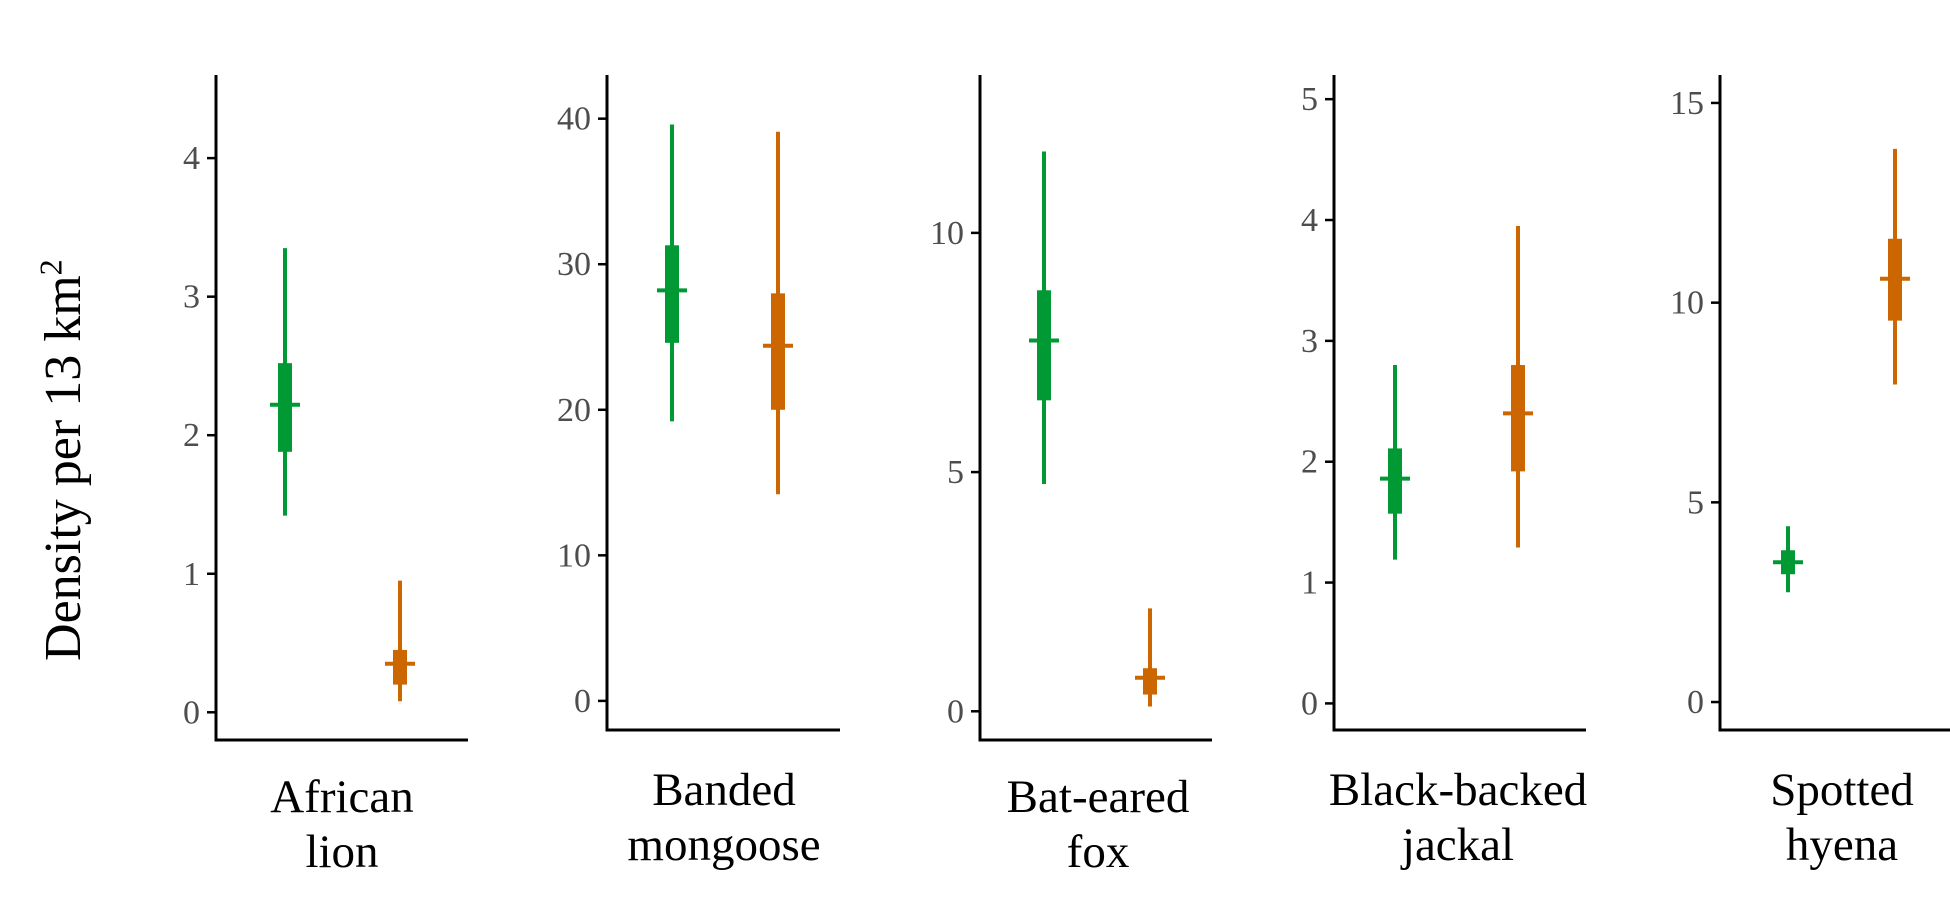 The width and height of the screenshot is (1950, 900). What do you see at coordinates (724, 790) in the screenshot?
I see `facet-label-line: Banded` at bounding box center [724, 790].